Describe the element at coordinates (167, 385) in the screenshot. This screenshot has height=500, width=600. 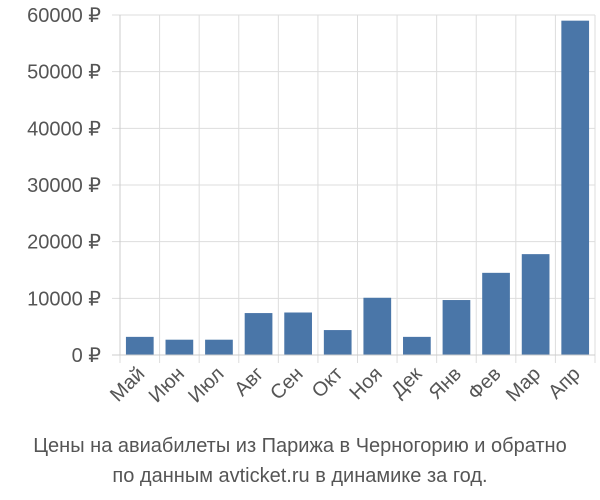
I see `x-tick-label: Июн` at that location.